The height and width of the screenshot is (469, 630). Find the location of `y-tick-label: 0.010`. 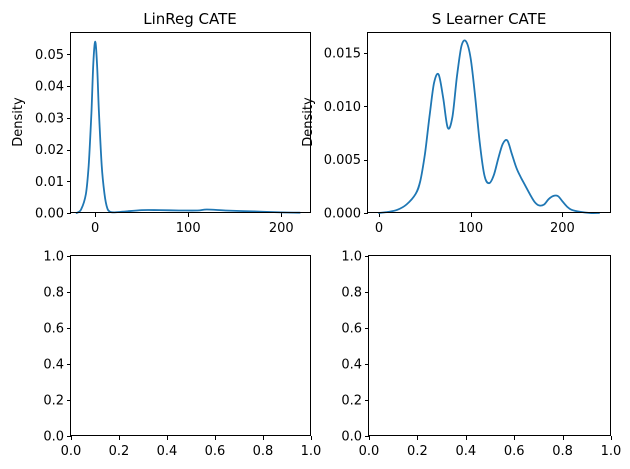

y-tick-label: 0.010 is located at coordinates (342, 107).